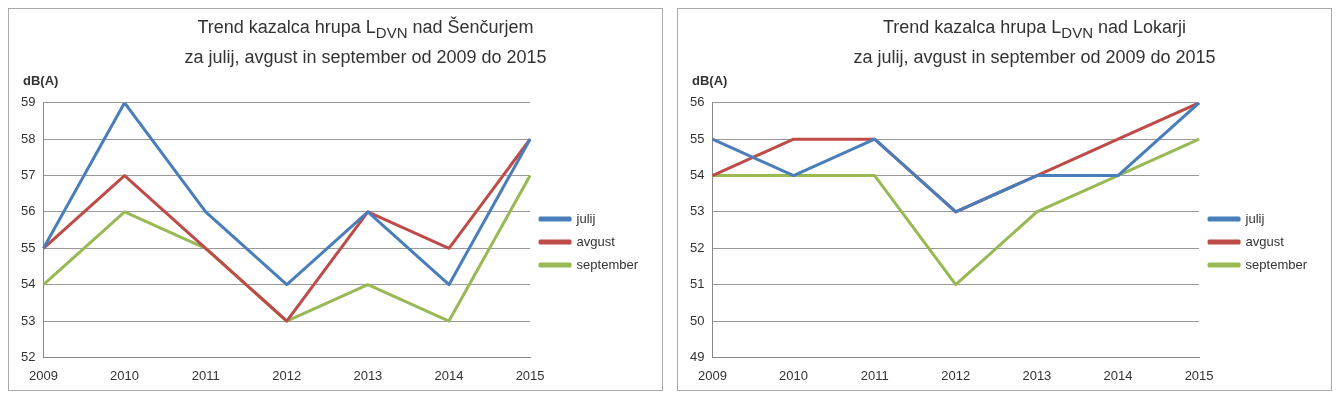  Describe the element at coordinates (28, 175) in the screenshot. I see `y-tick-label: 57` at that location.